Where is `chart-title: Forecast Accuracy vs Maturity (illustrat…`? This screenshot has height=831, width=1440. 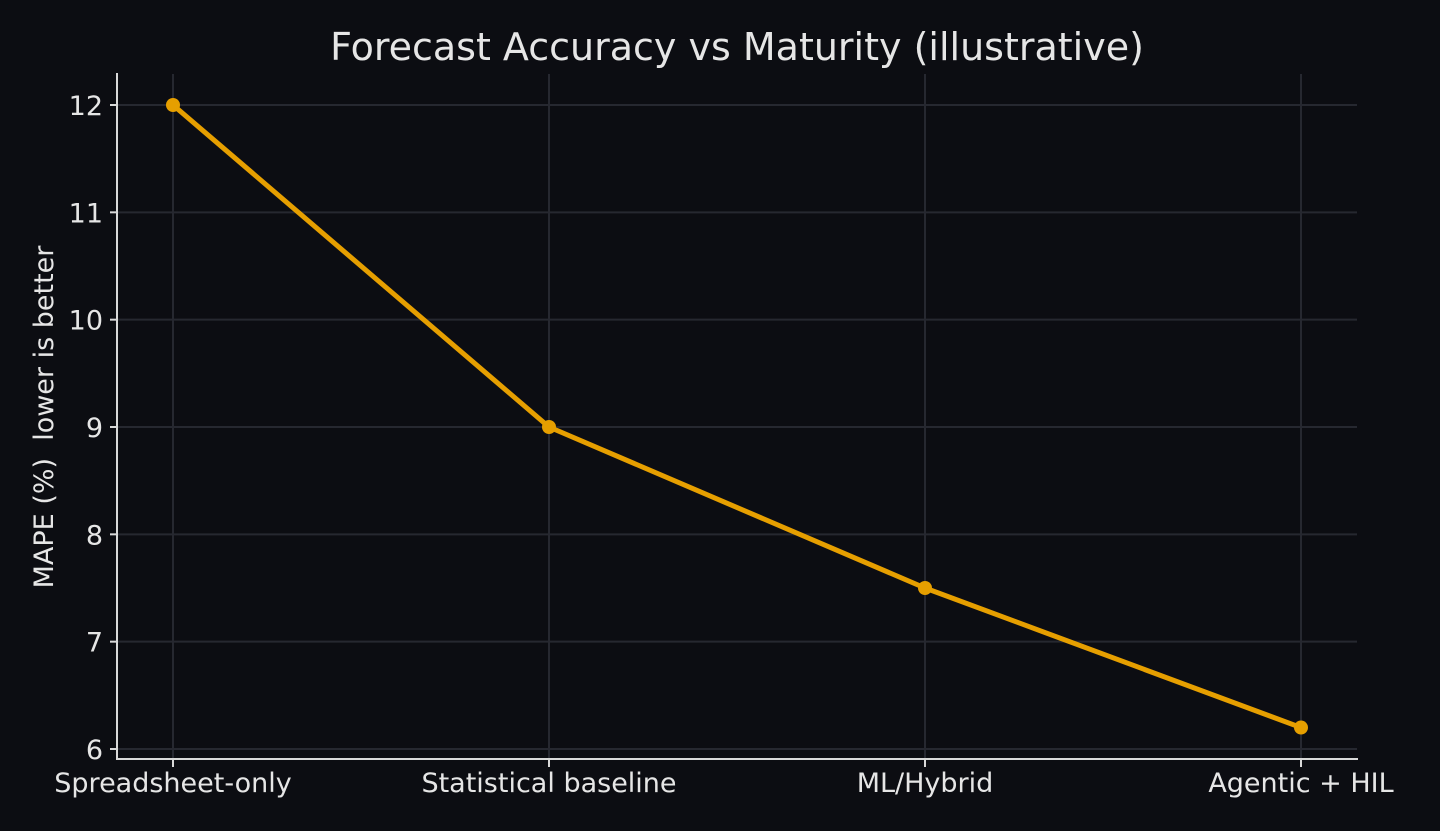
chart-title: Forecast Accuracy vs Maturity (illustrat… is located at coordinates (737, 47).